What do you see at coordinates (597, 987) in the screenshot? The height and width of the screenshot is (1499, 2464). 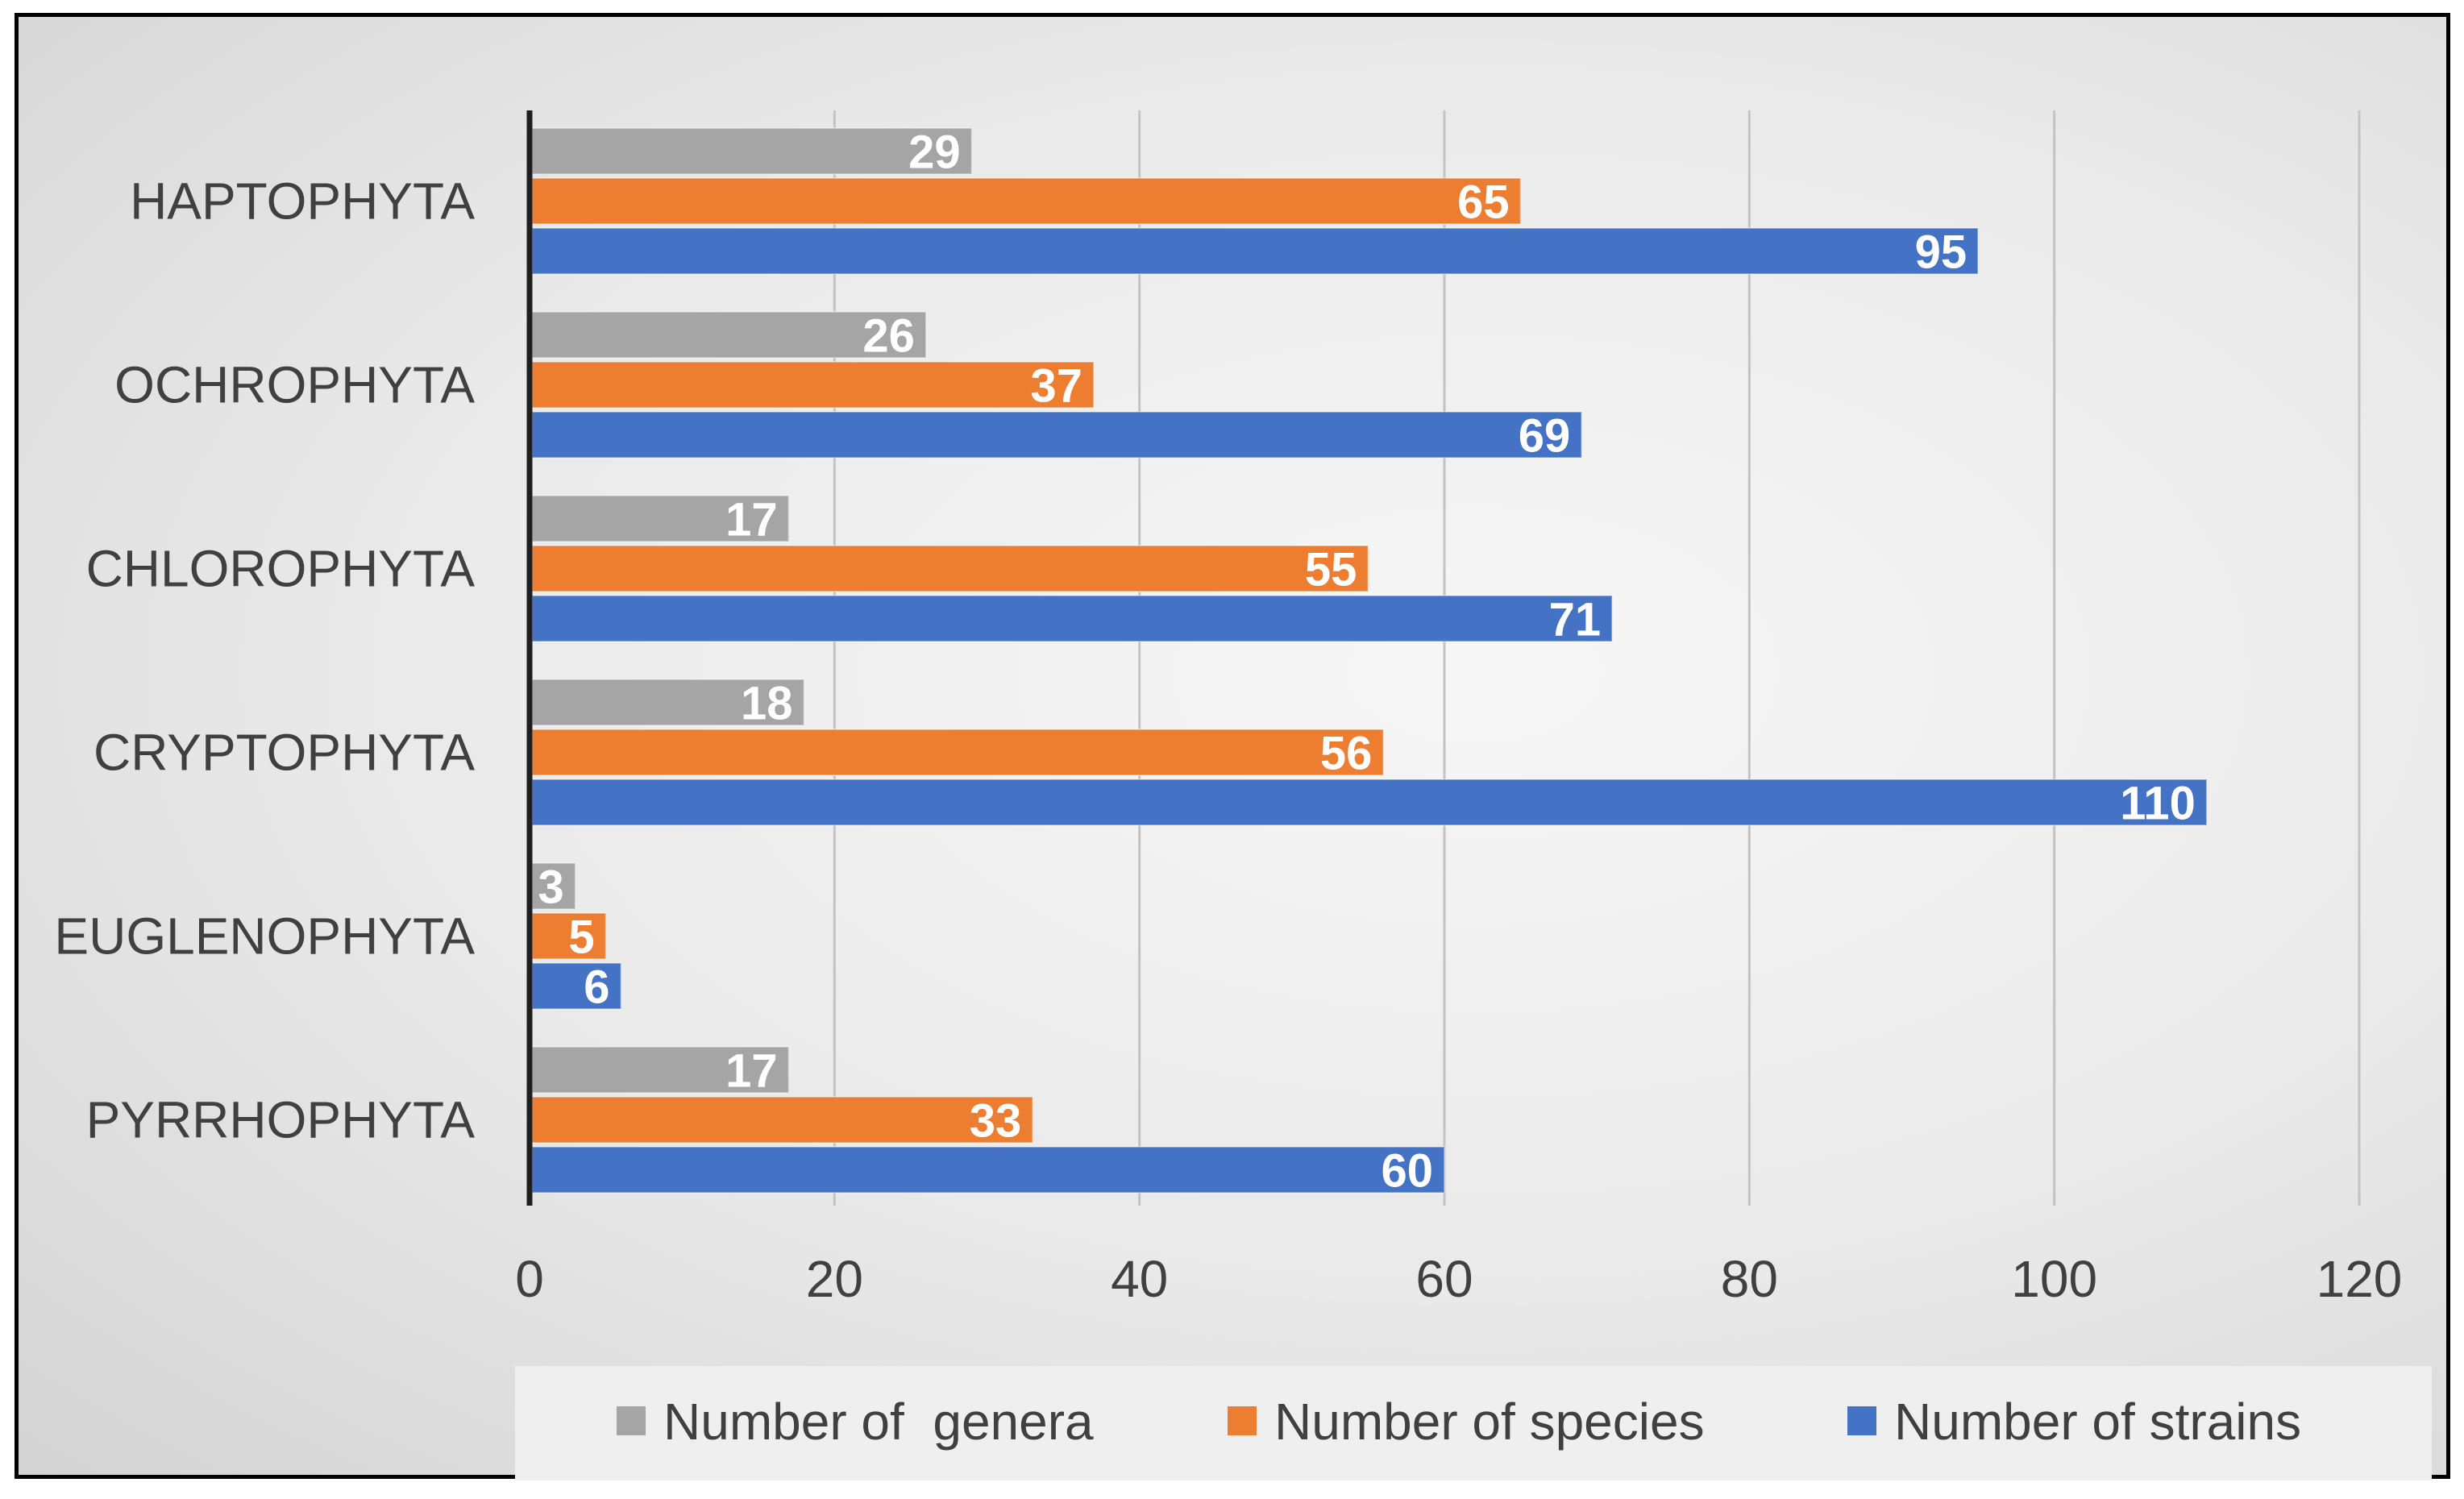 I see `data-label-euglenophyta-number-of-strains: 6` at bounding box center [597, 987].